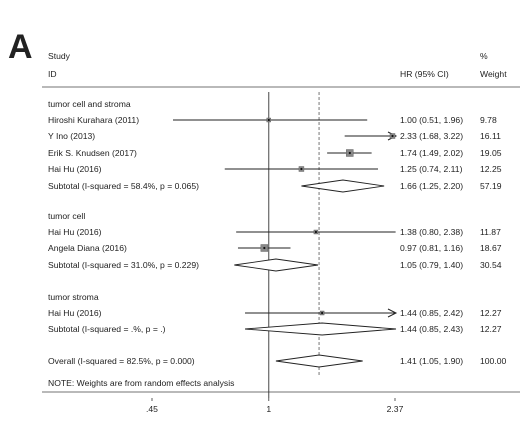  What do you see at coordinates (431, 248) in the screenshot?
I see `study-ci-text: 0.97 (0.81, 1.16)` at bounding box center [431, 248].